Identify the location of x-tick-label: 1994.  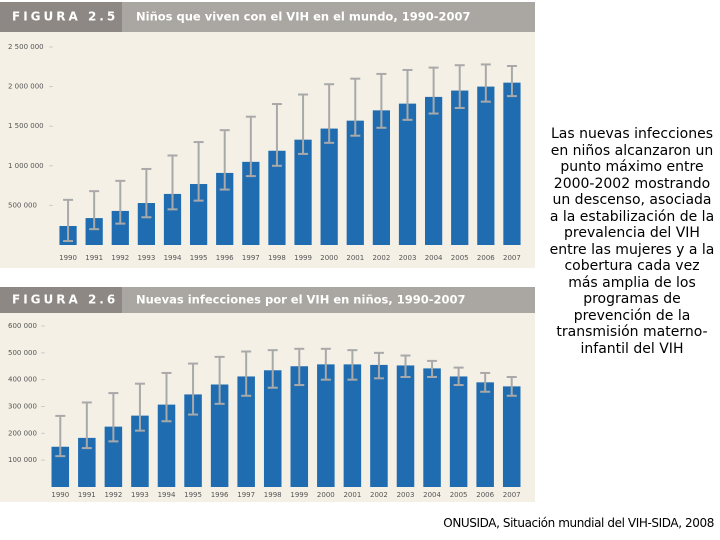
(167, 495).